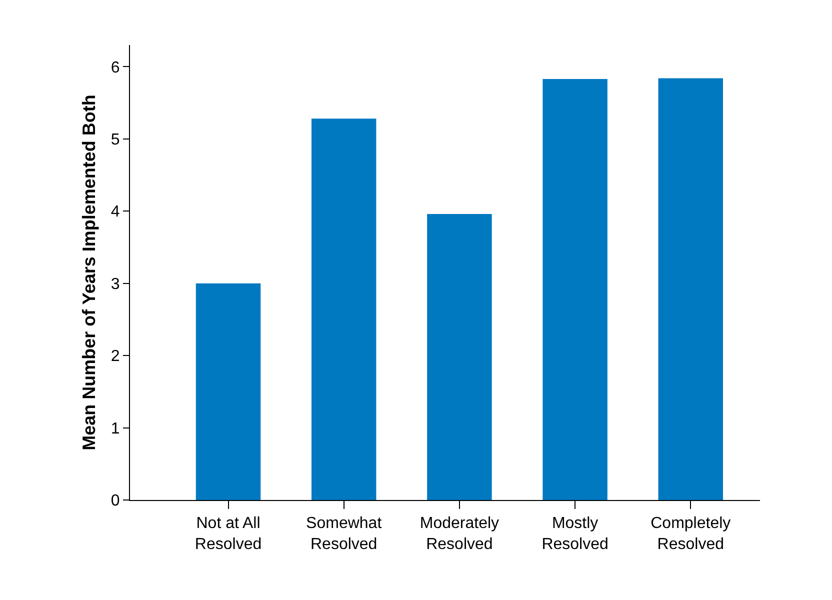 This screenshot has width=832, height=600. I want to click on x-tick-label: Somewhat Resolved, so click(344, 534).